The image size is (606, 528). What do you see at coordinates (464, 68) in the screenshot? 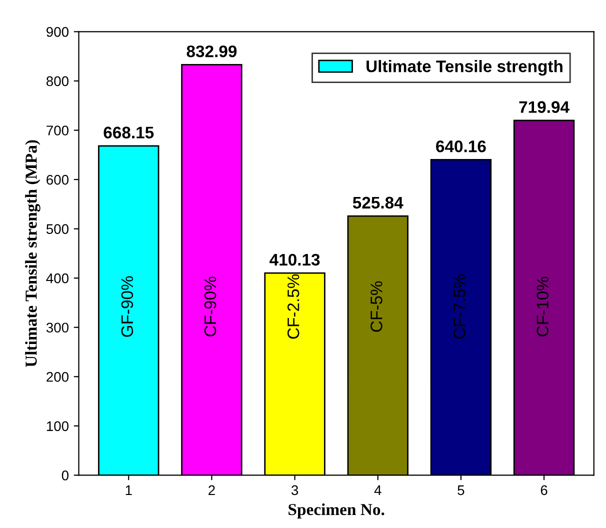
I see `legend-label: Ultimate Tensile strength` at bounding box center [464, 68].